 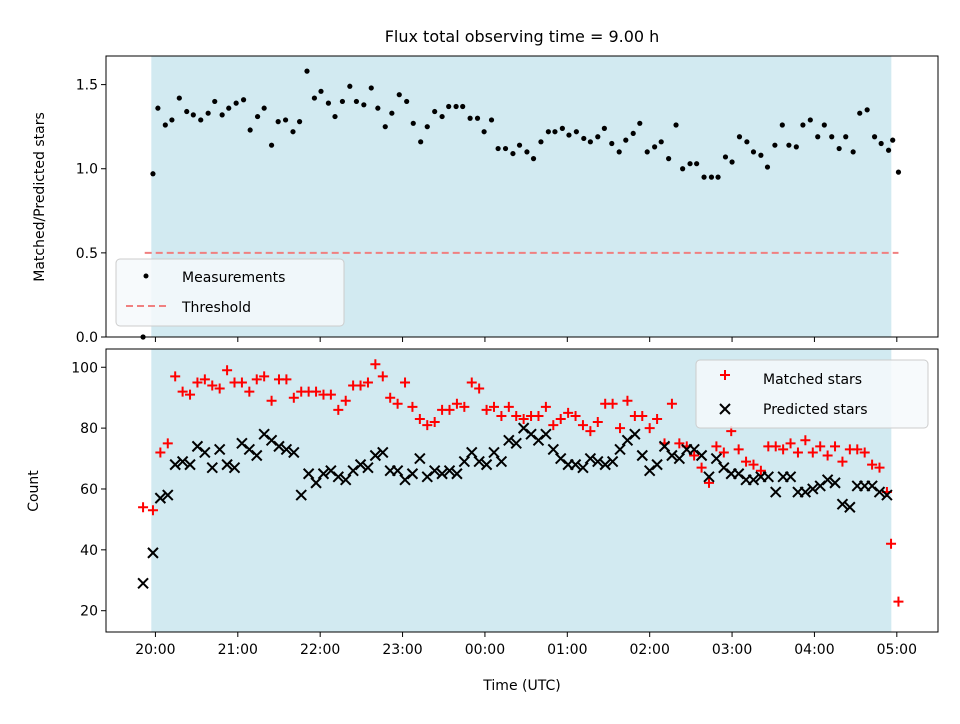 What do you see at coordinates (89, 490) in the screenshot?
I see `bottom-y-tick-label: 60` at bounding box center [89, 490].